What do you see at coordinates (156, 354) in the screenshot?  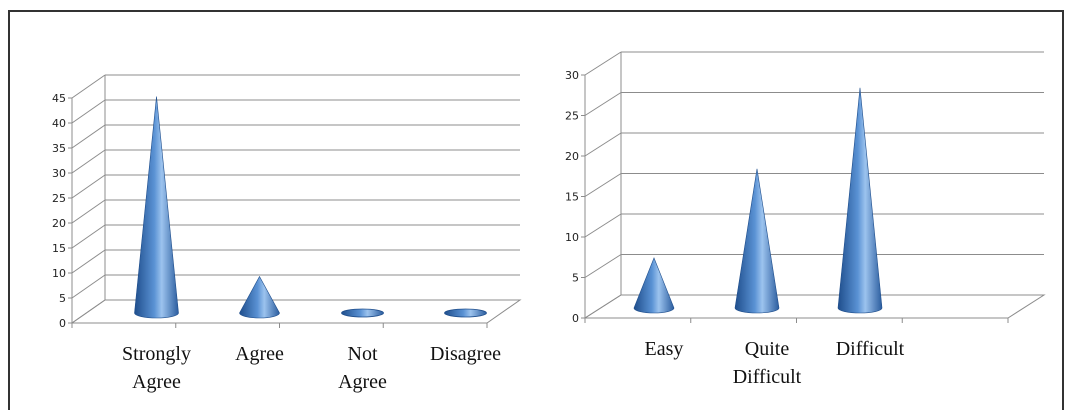 I see `x-category-label: Strongly` at bounding box center [156, 354].